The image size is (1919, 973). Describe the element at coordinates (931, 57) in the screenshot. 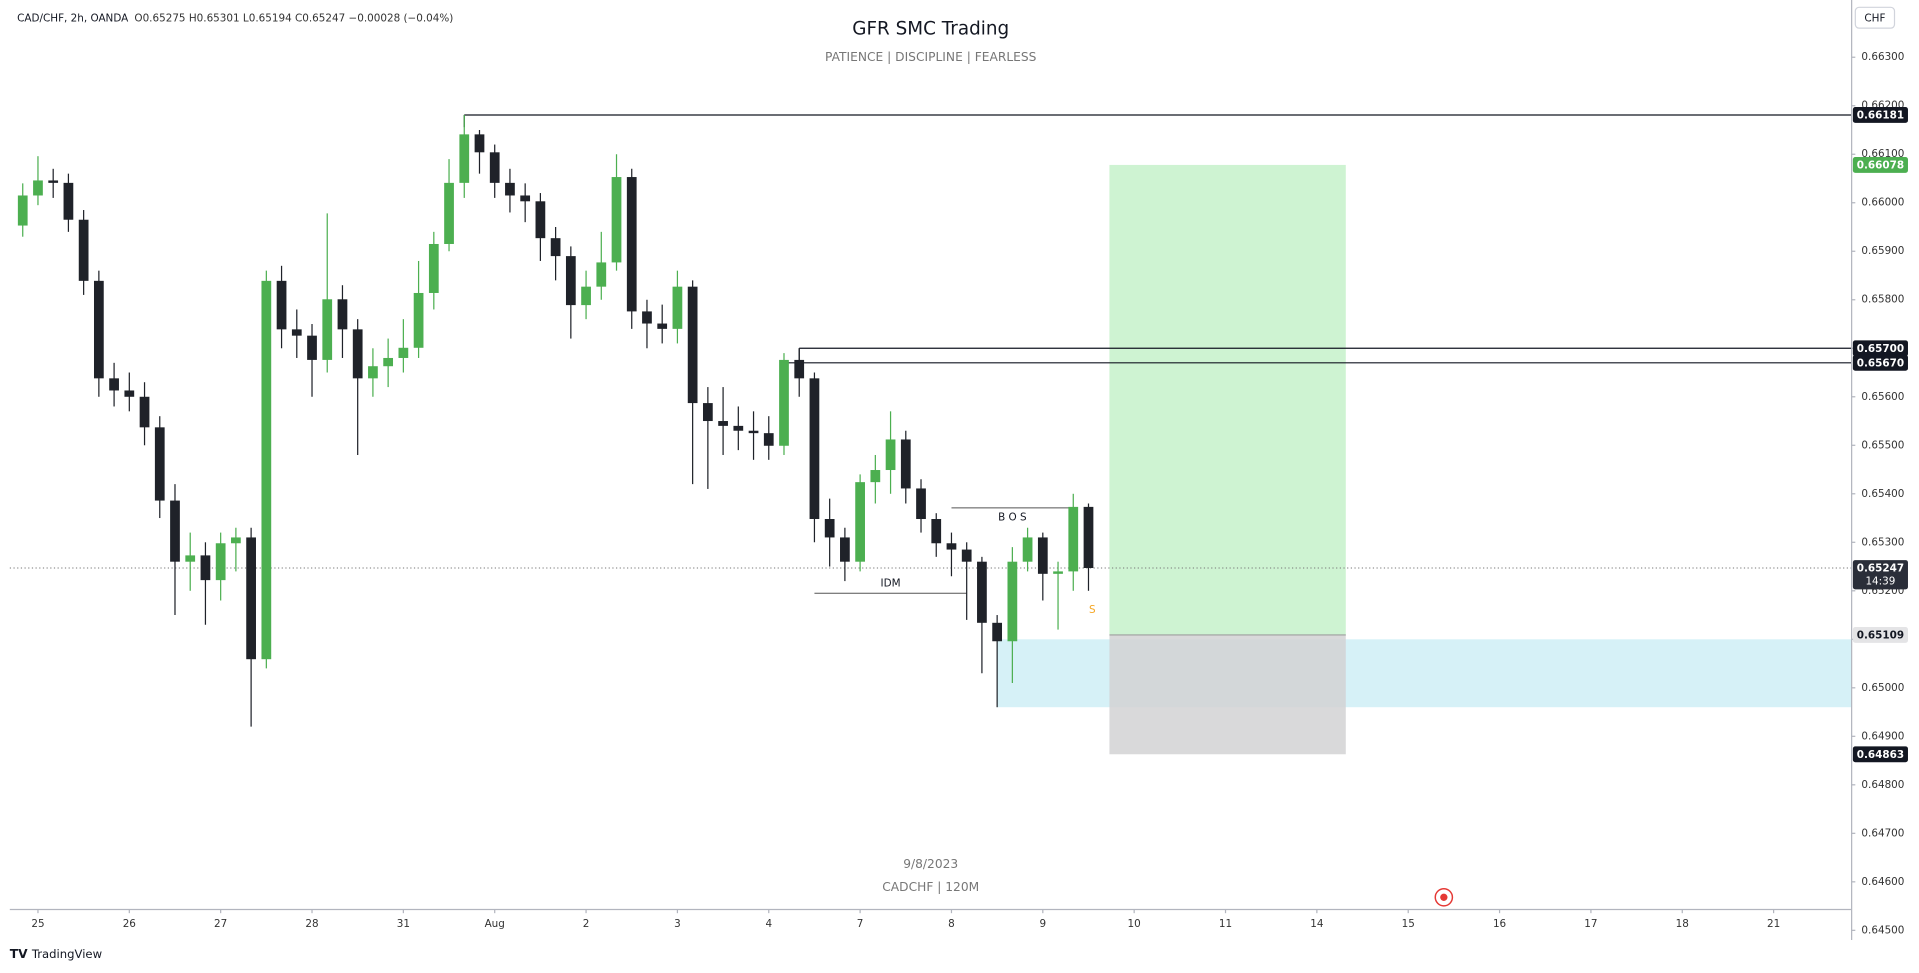

I see `chart-subtitle: PATIENCE | DISCIPLINE | FEARLESS` at that location.